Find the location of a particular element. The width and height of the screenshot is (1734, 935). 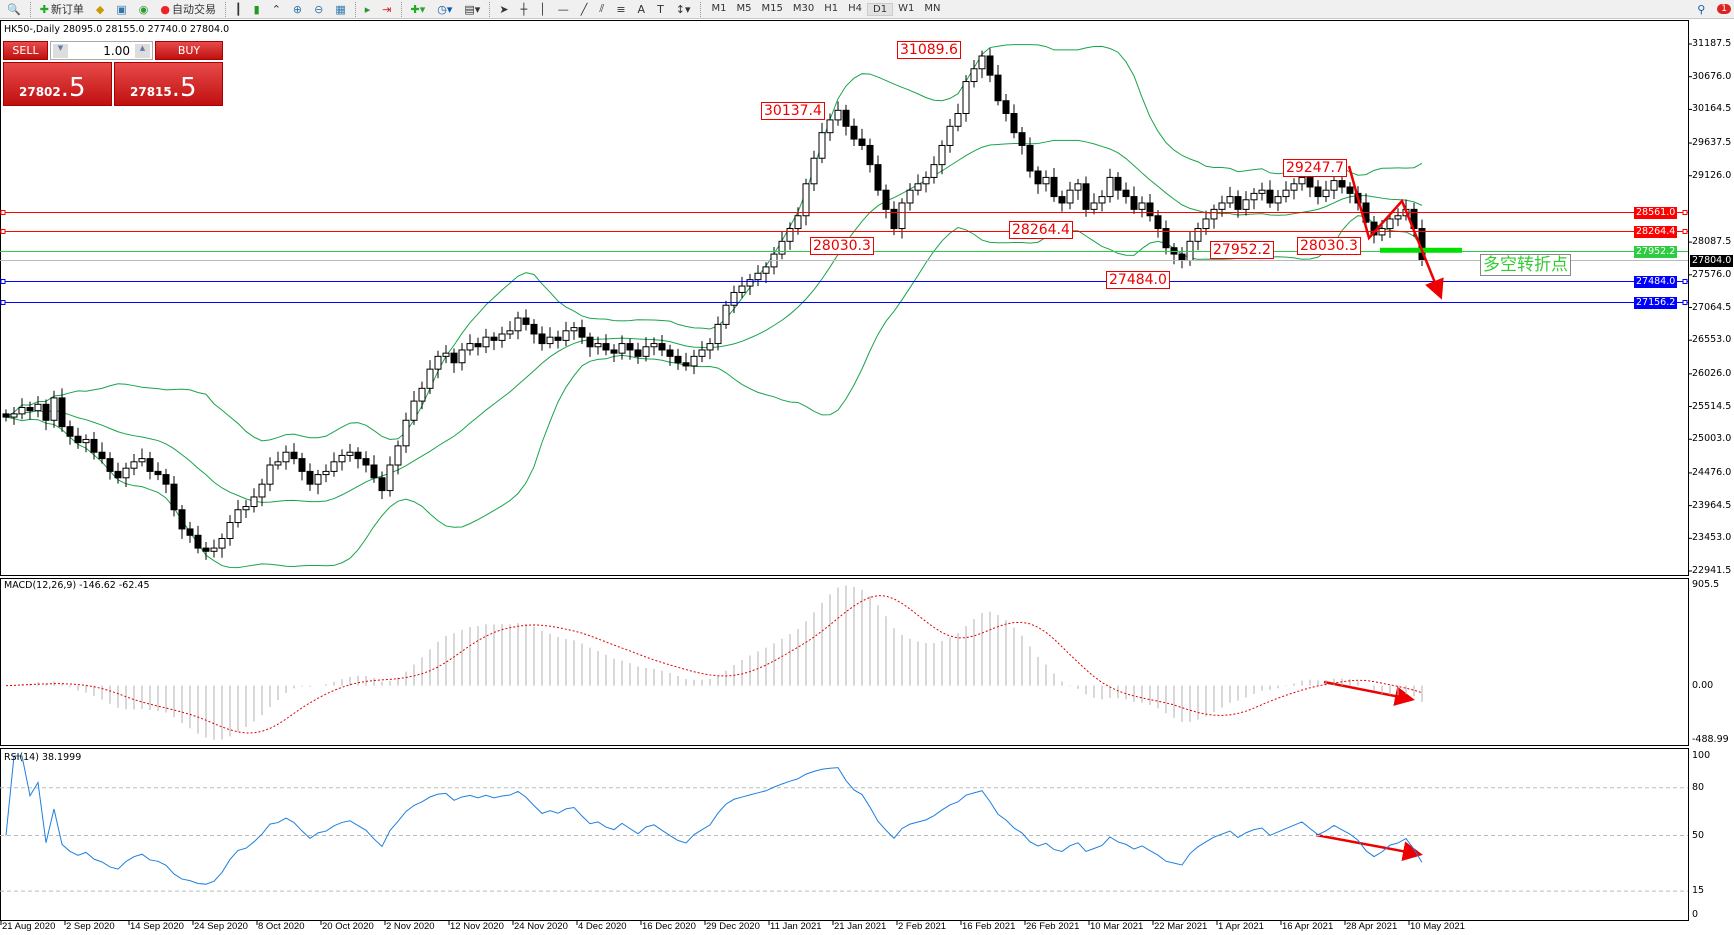

tile-windows-icon: ▦ is located at coordinates (340, 9).